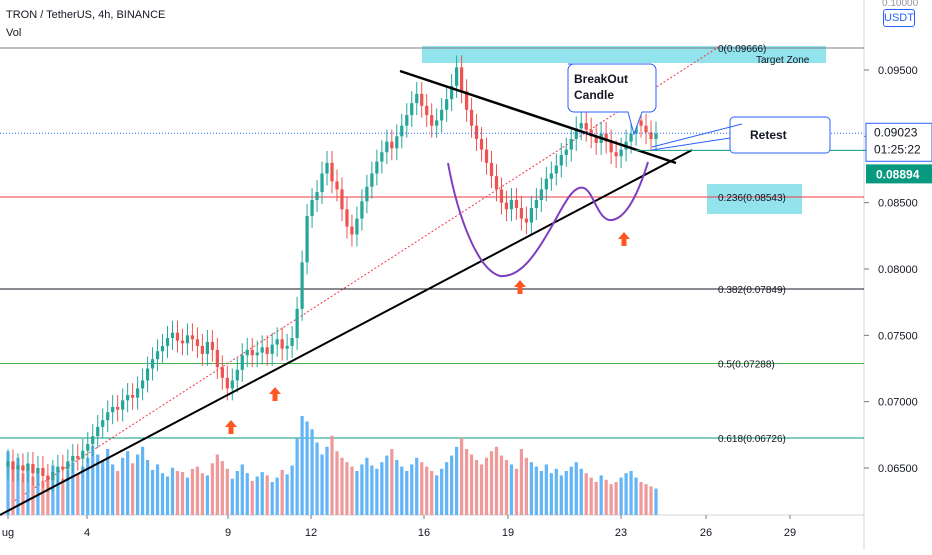  What do you see at coordinates (898, 469) in the screenshot?
I see `price-tick-label: 0.06500` at bounding box center [898, 469].